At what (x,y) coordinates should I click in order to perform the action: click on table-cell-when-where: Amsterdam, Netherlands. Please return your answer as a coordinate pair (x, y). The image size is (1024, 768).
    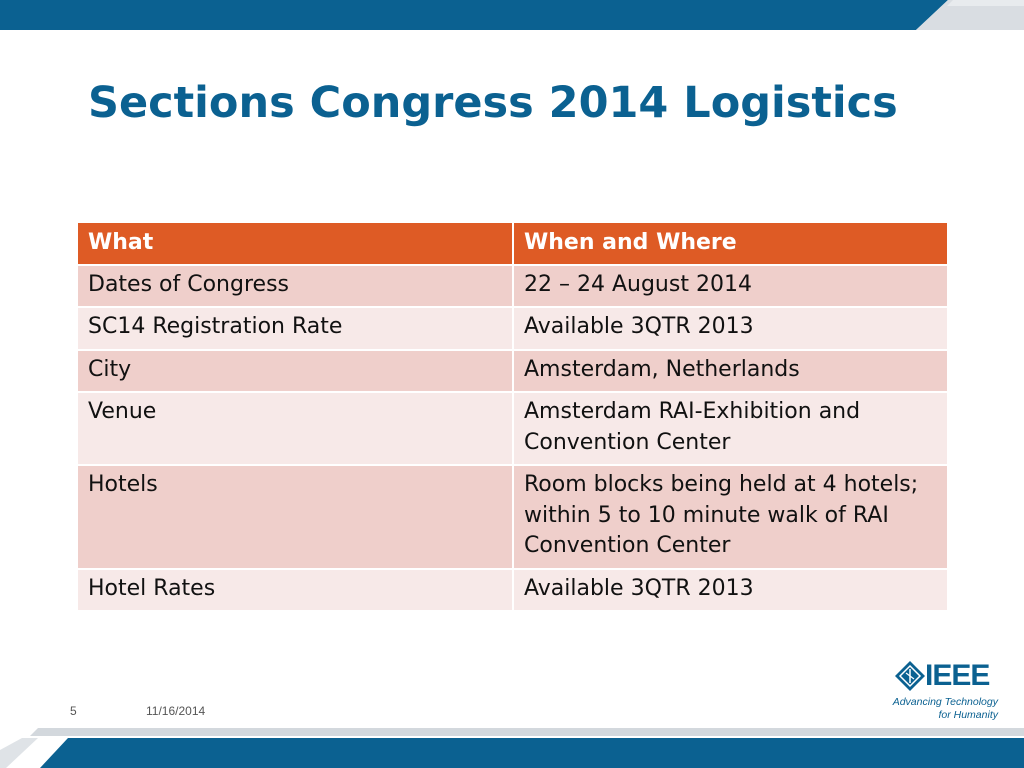
    Looking at the image, I should click on (730, 370).